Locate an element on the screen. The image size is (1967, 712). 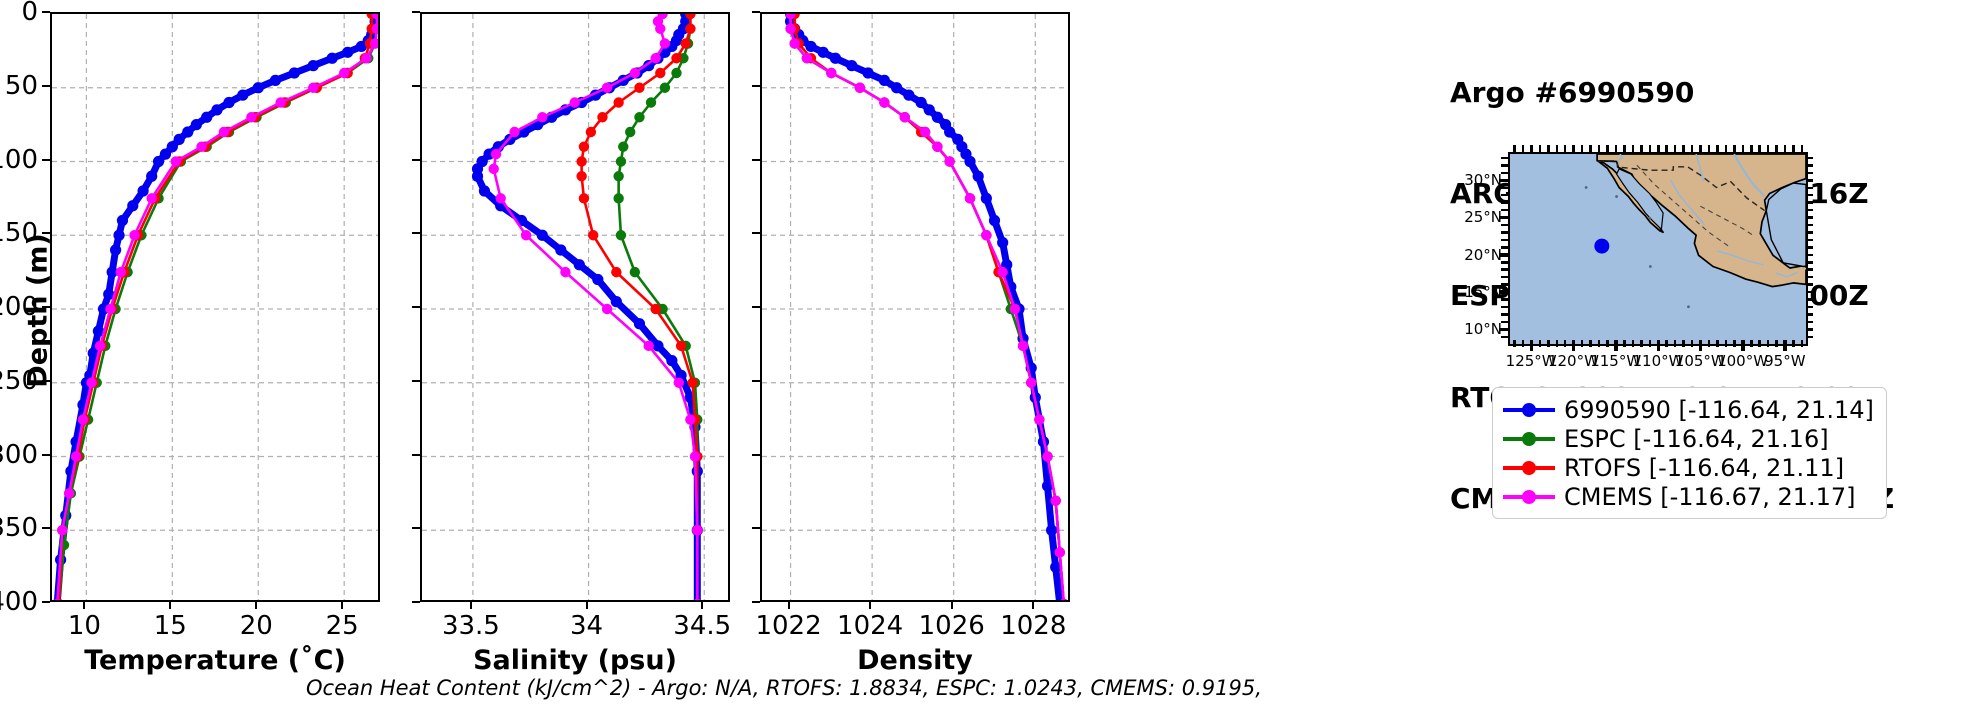
x-axis-label-temperature: Temperature (˚C) is located at coordinates (215, 660).